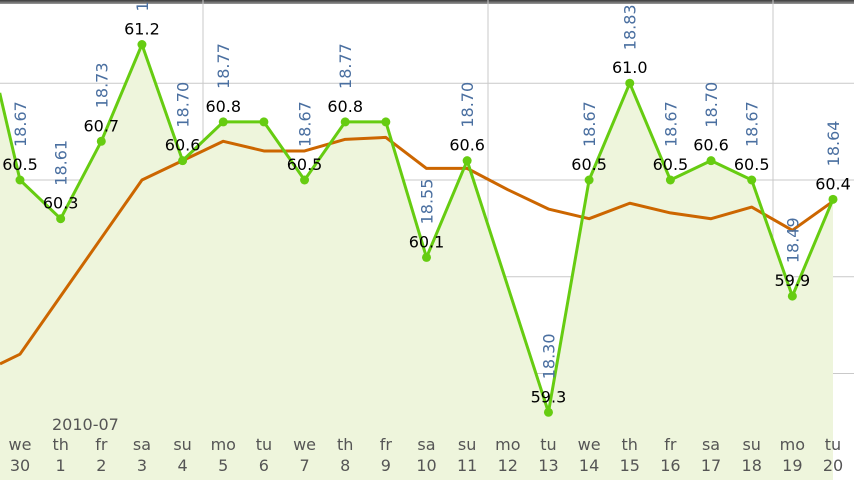 This screenshot has height=480, width=854. I want to click on x-tick-day: 13, so click(548, 465).